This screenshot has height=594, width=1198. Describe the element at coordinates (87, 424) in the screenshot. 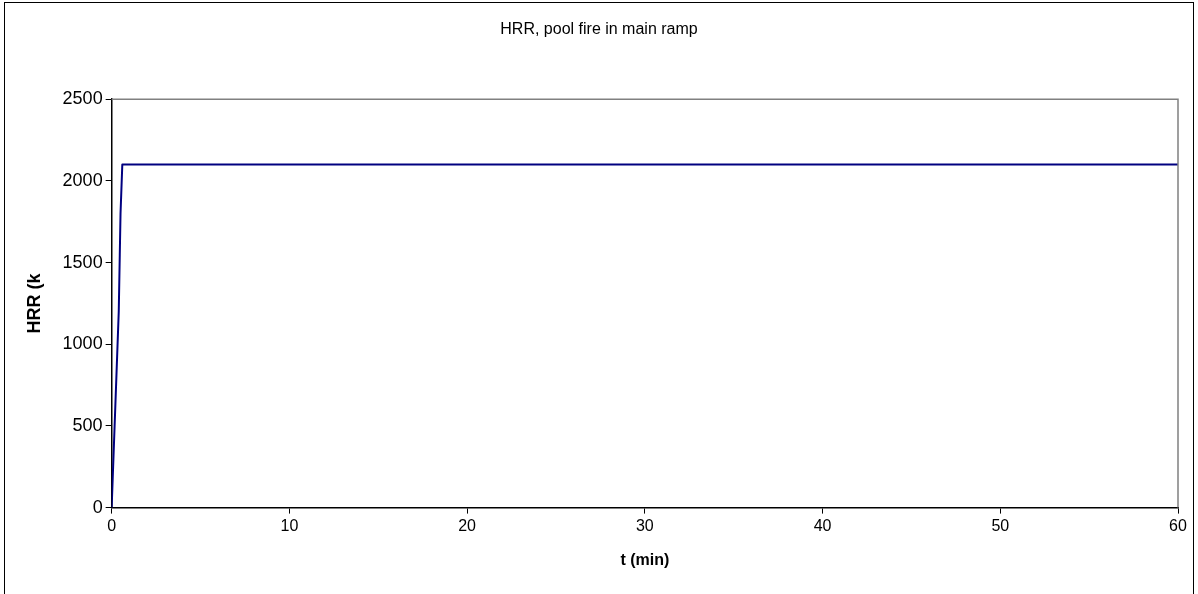

I see `y-tick-label: 500` at that location.